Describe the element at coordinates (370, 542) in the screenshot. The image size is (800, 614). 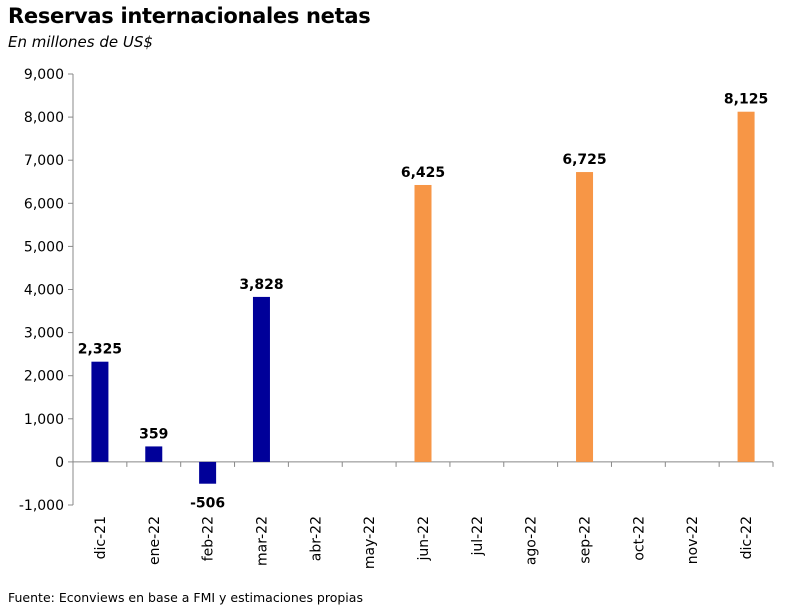
I see `x-tick-label: may-22` at that location.